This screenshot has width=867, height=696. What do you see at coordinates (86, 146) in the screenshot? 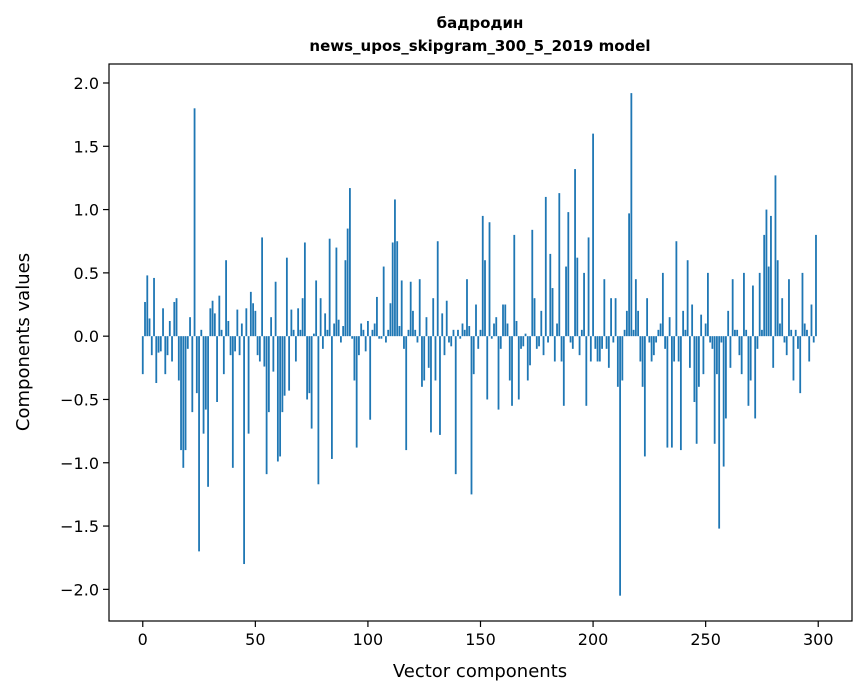
I see `y-tick-label: 1.5` at bounding box center [86, 146].